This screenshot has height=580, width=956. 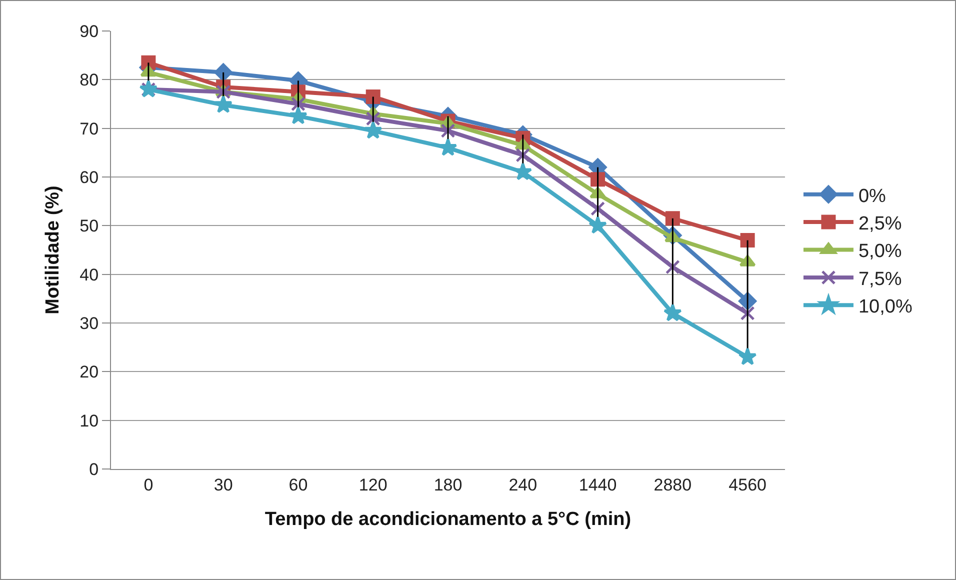 What do you see at coordinates (597, 484) in the screenshot?
I see `x-tick-label: 1440` at bounding box center [597, 484].